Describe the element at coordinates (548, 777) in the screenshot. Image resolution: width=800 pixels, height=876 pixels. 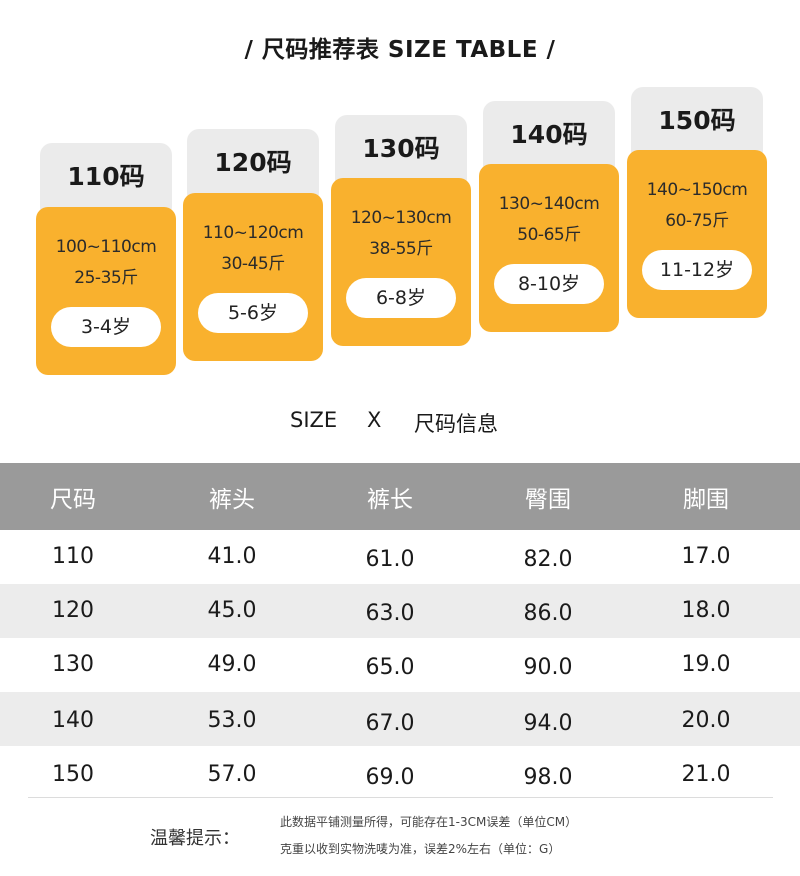
I see `cell-hip: 98.0` at that location.